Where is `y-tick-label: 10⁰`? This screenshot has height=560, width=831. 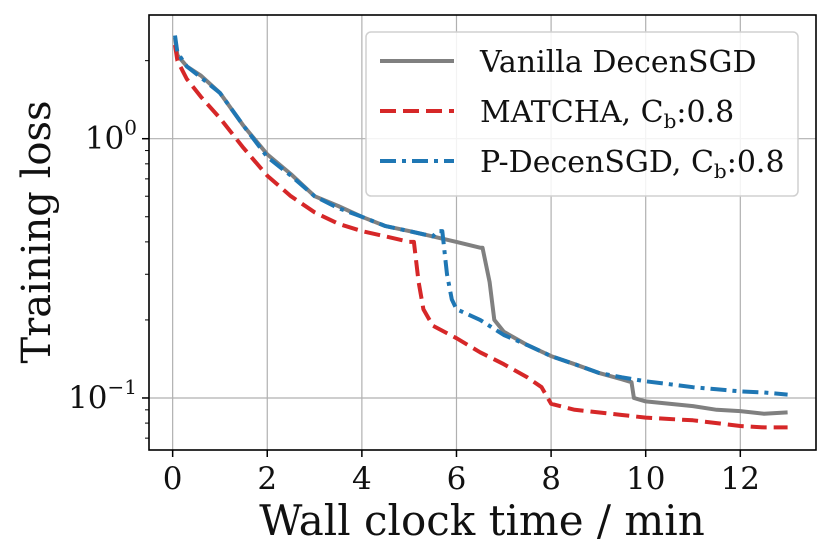
y-tick-label: 10⁰ is located at coordinates (111, 136).